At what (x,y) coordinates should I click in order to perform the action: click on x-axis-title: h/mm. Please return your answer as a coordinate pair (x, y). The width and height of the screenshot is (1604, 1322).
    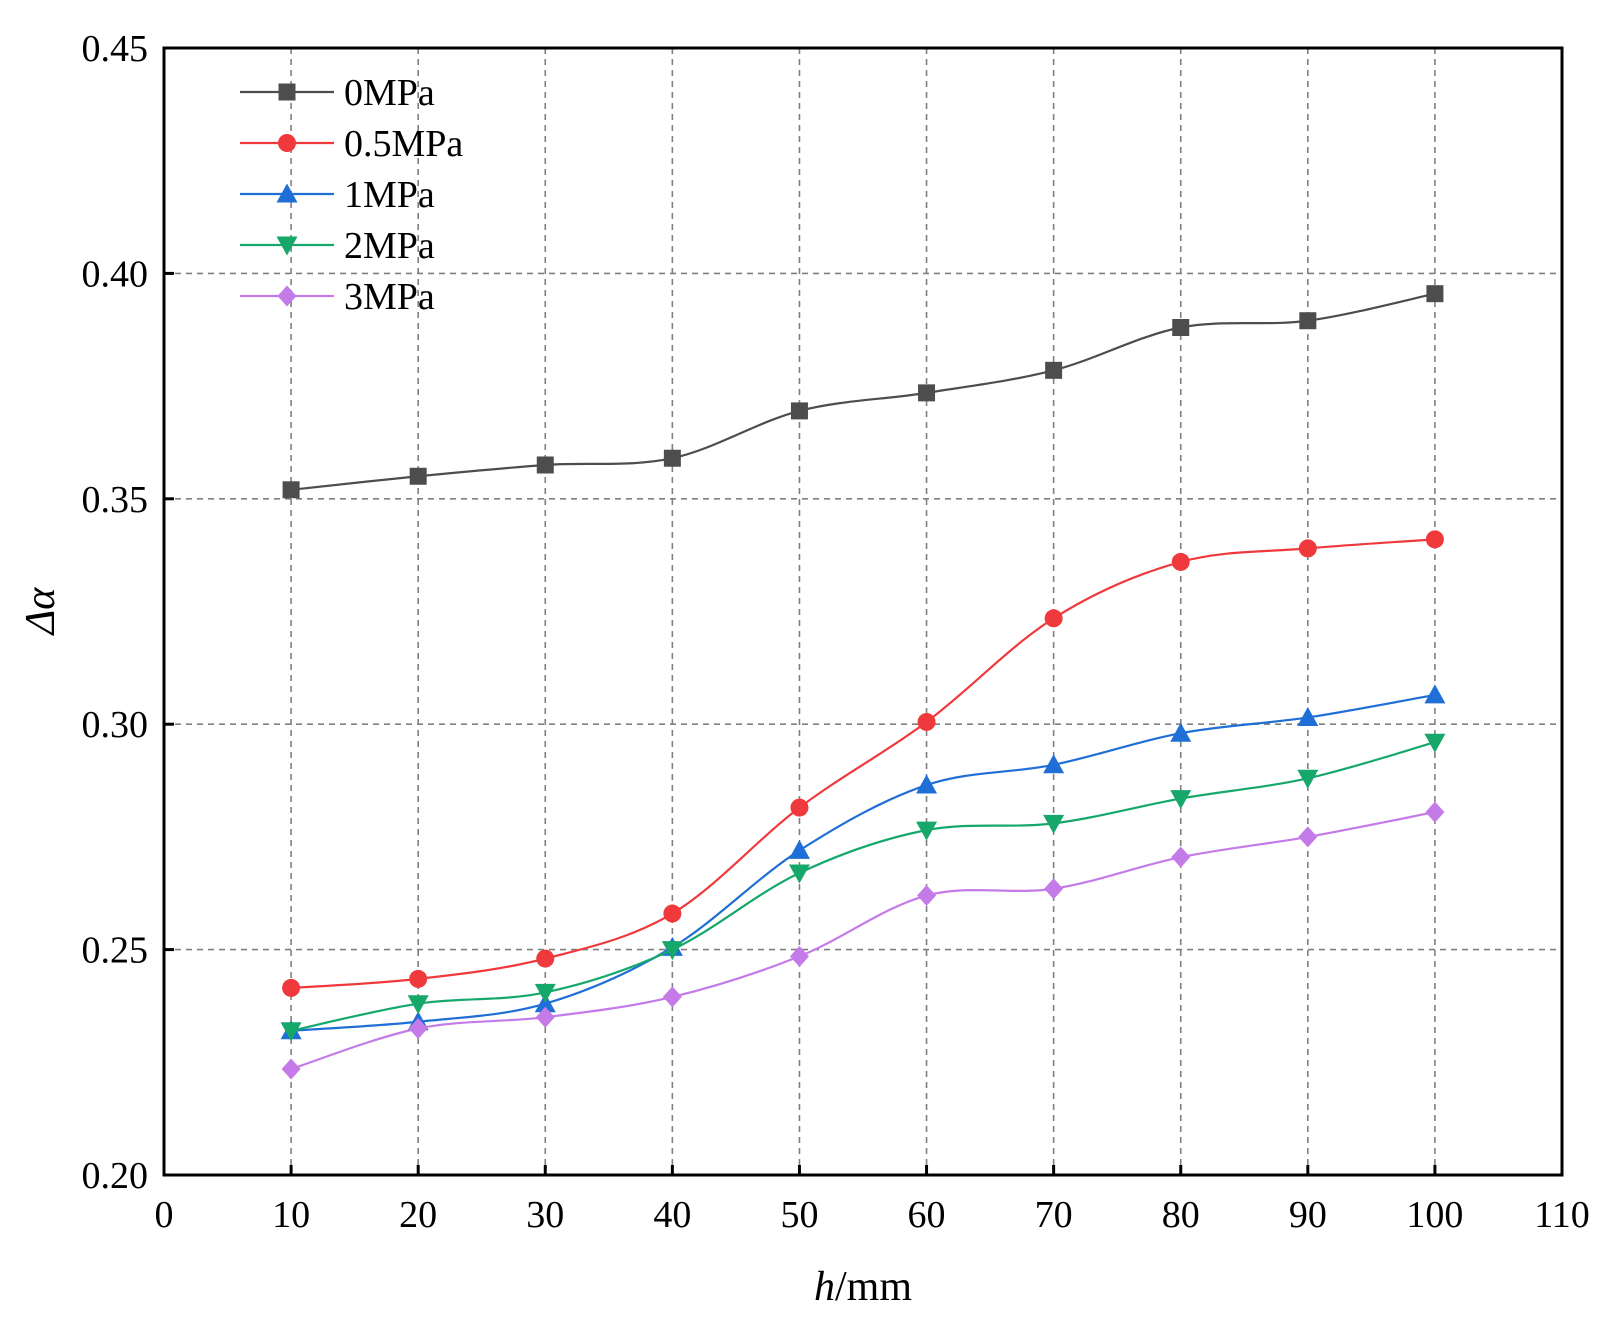
    Looking at the image, I should click on (863, 1287).